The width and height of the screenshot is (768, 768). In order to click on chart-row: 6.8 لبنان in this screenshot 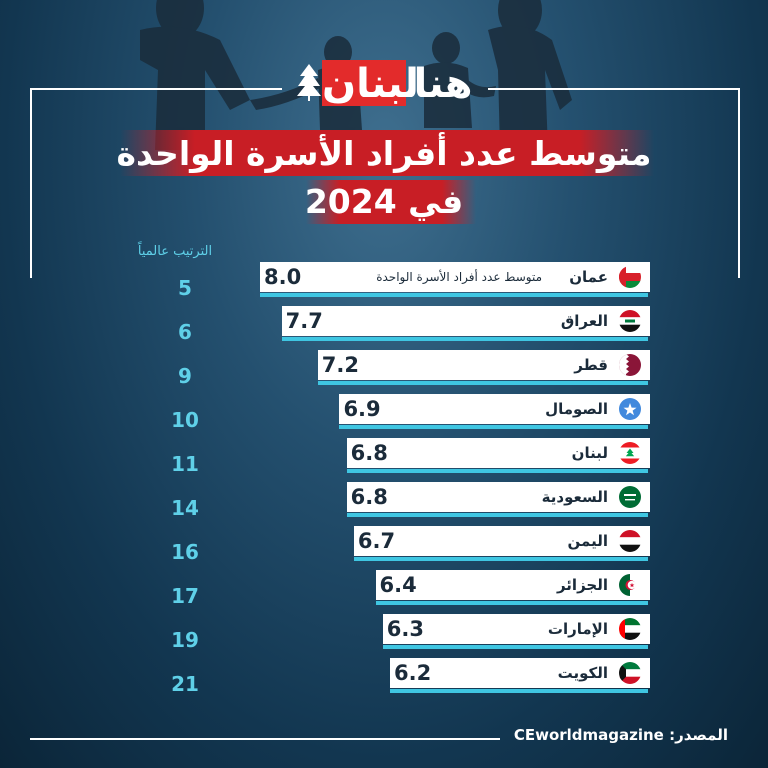, I will do `click(384, 460)`.